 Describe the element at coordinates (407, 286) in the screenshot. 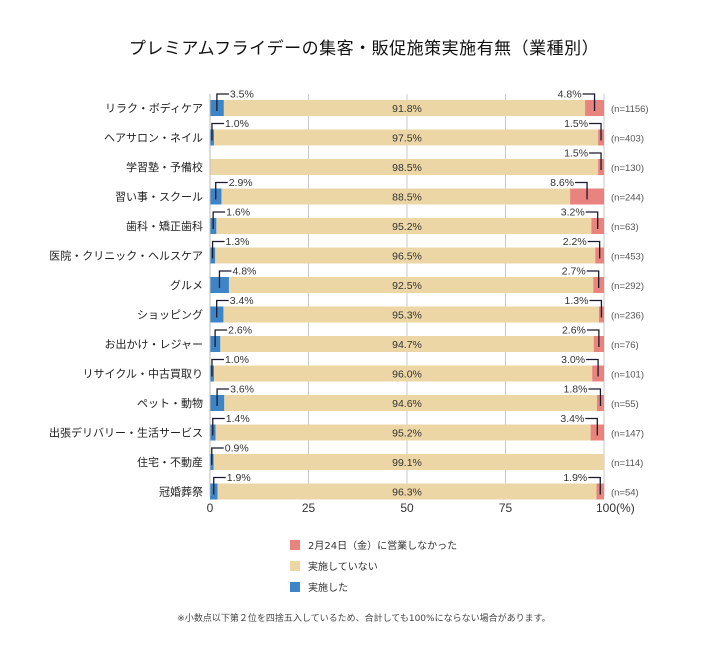

I see `data-label-not-implemented: 92.5%` at that location.